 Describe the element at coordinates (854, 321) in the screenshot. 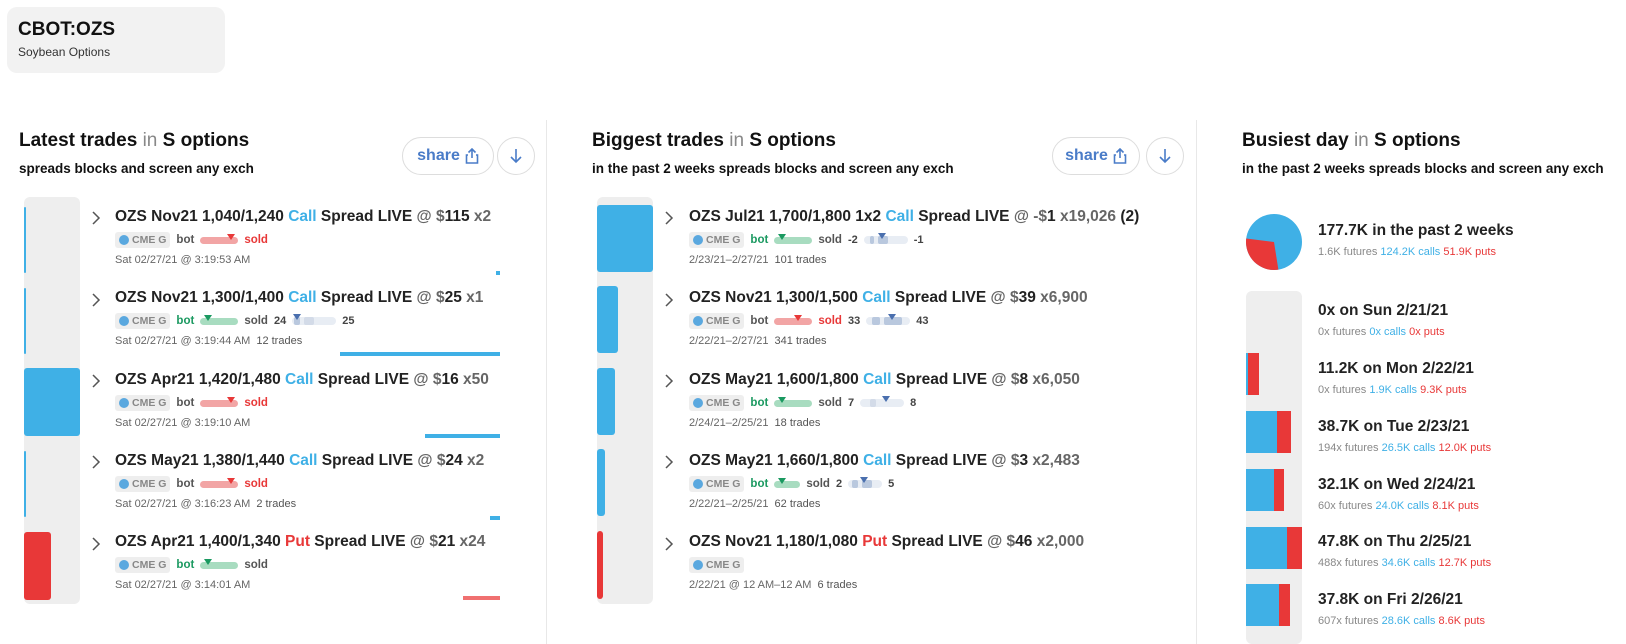

I see `price-low: 33` at that location.